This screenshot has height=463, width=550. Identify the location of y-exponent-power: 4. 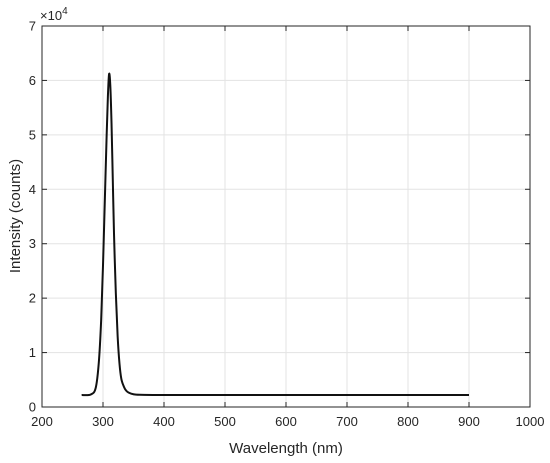
(65, 11).